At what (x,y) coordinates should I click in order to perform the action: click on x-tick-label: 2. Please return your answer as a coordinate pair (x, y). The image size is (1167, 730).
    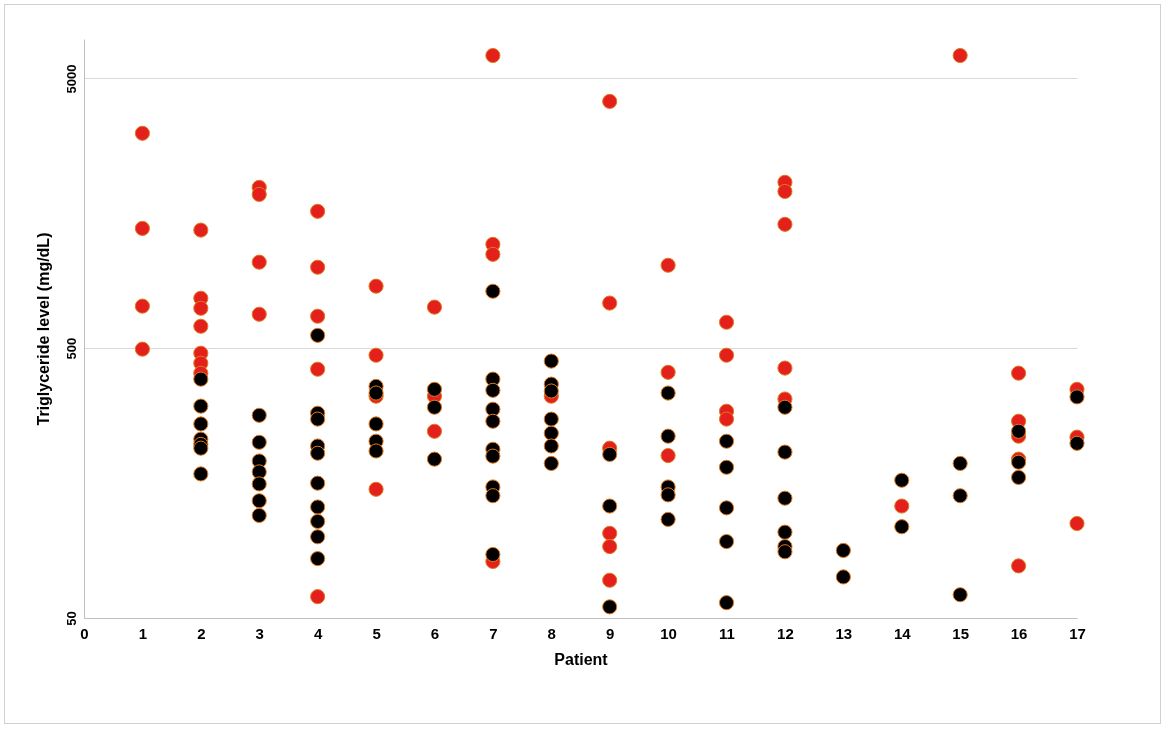
    Looking at the image, I should click on (201, 633).